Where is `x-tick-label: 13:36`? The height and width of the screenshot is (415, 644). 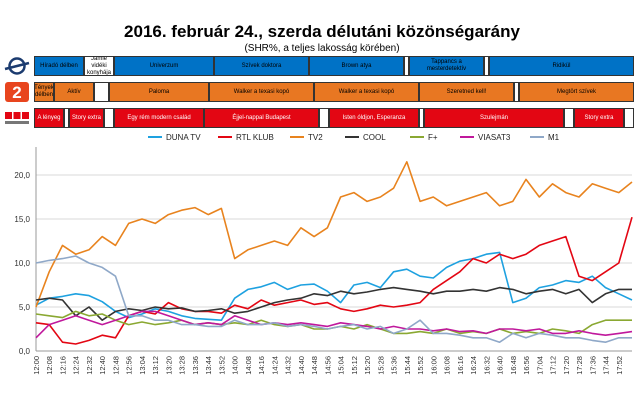 x-tick-label: 13:36 is located at coordinates (195, 365).